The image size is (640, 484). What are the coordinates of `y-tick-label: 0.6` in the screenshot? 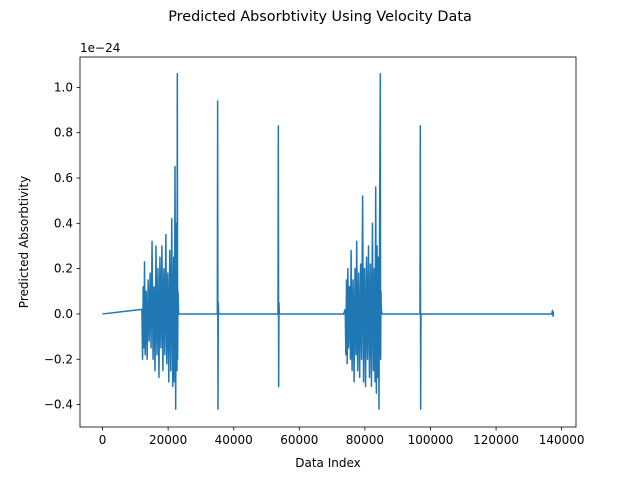 It's located at (63, 178).